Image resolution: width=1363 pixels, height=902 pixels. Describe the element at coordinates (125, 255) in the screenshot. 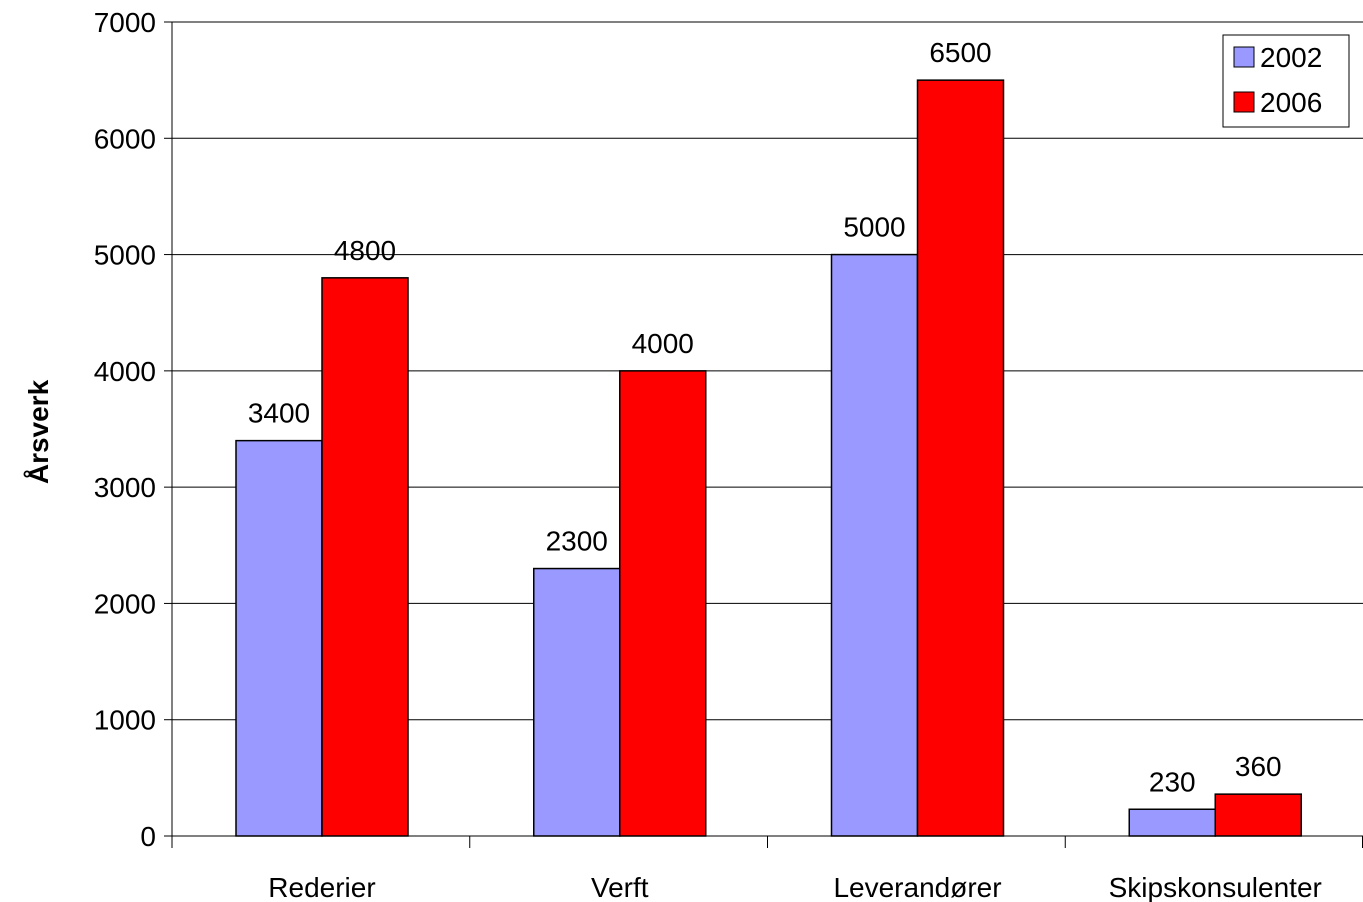

I see `y-tick-label: 5000` at that location.